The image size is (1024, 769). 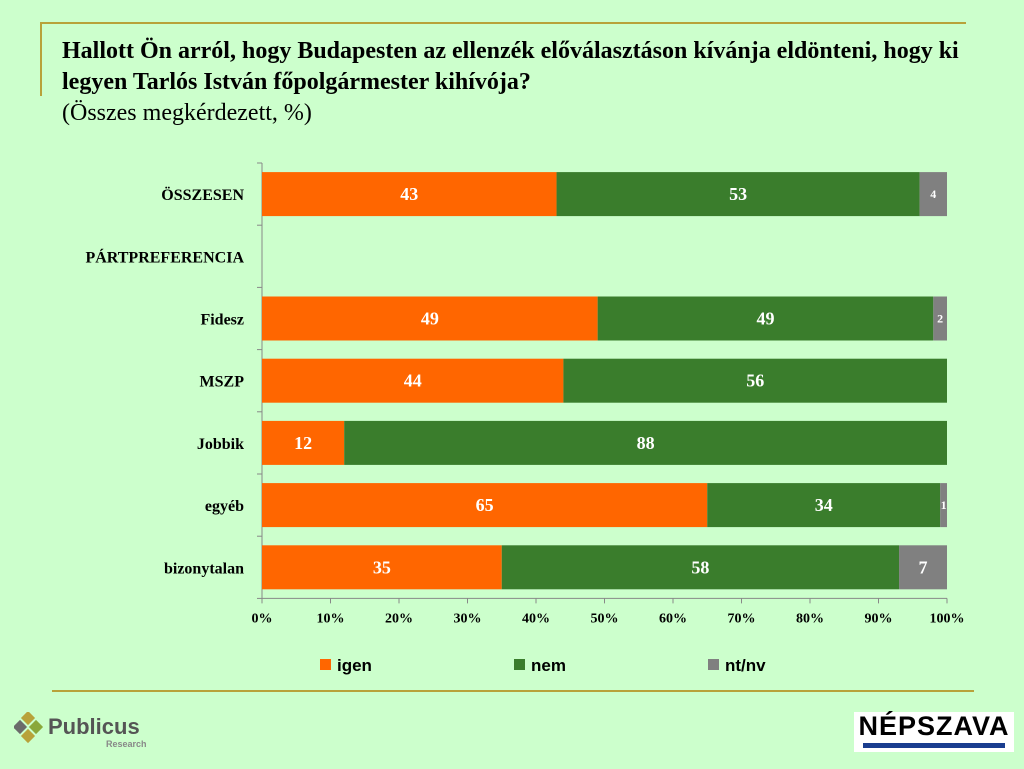 I want to click on x-tick-label: 90%, so click(x=879, y=618).